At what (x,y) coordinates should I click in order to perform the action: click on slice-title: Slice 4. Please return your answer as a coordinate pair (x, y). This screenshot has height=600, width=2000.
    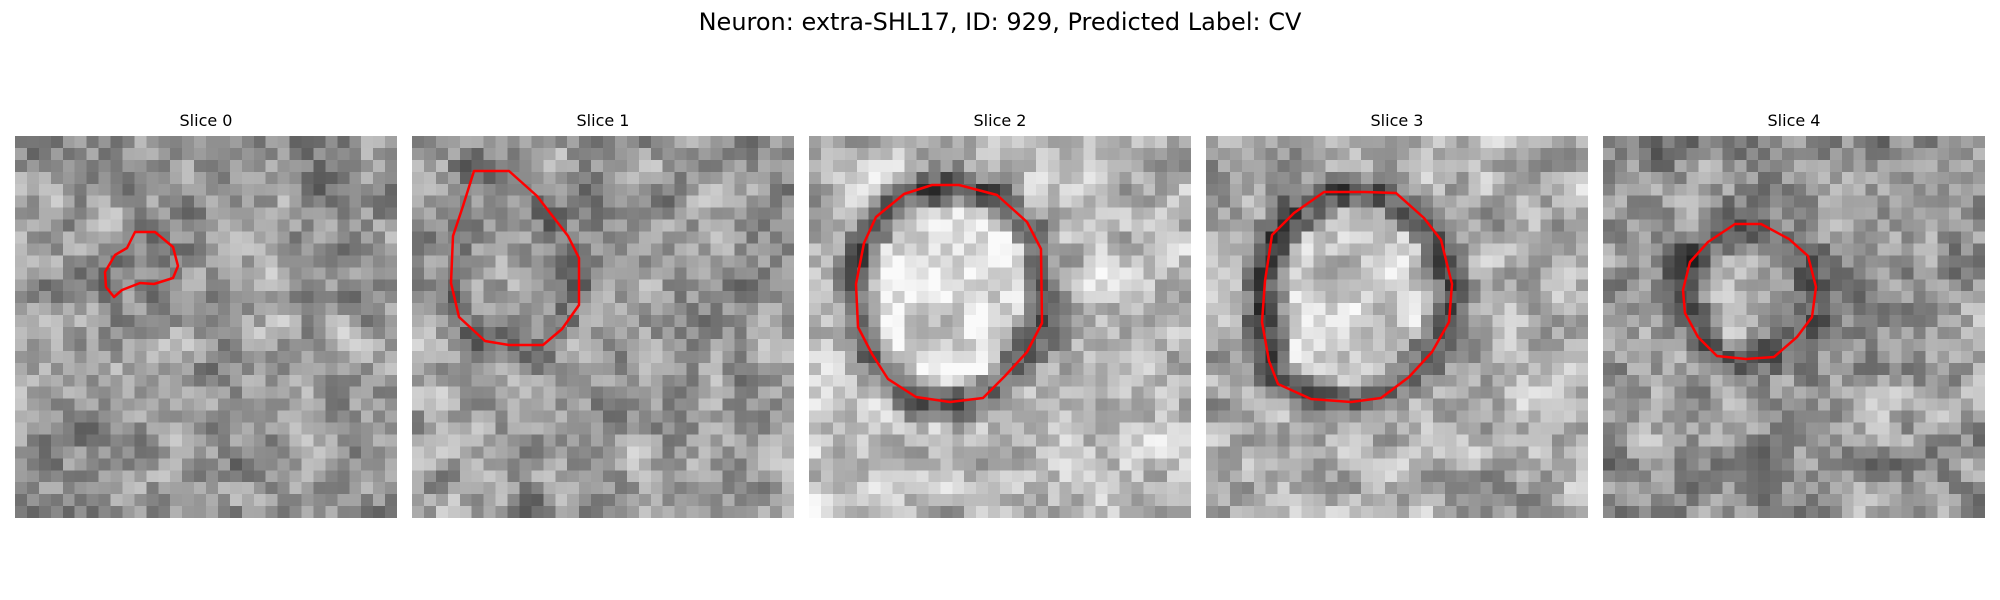
    Looking at the image, I should click on (1794, 120).